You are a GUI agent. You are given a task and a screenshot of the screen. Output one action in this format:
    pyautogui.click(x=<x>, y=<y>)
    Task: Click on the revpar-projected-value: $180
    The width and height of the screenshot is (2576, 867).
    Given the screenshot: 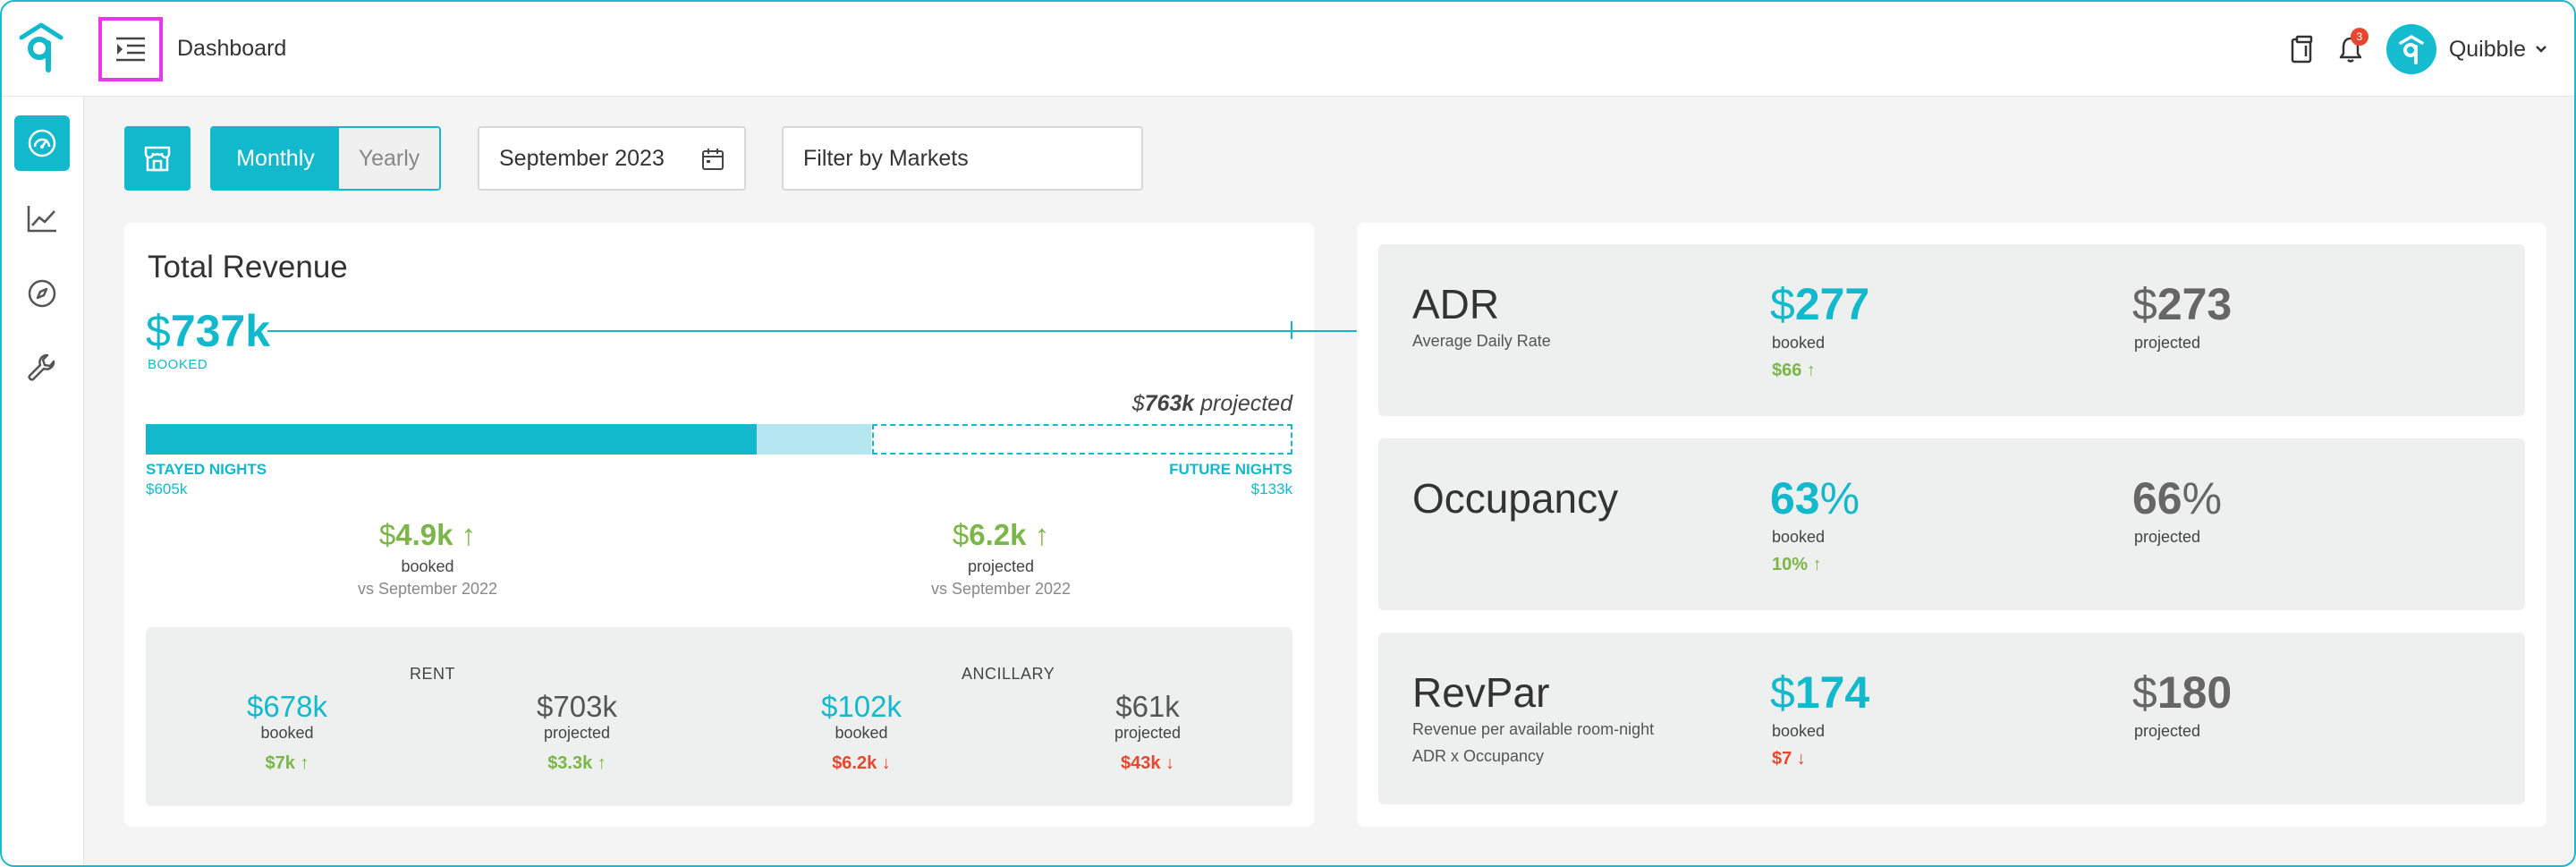 What is the action you would take?
    pyautogui.click(x=2182, y=692)
    